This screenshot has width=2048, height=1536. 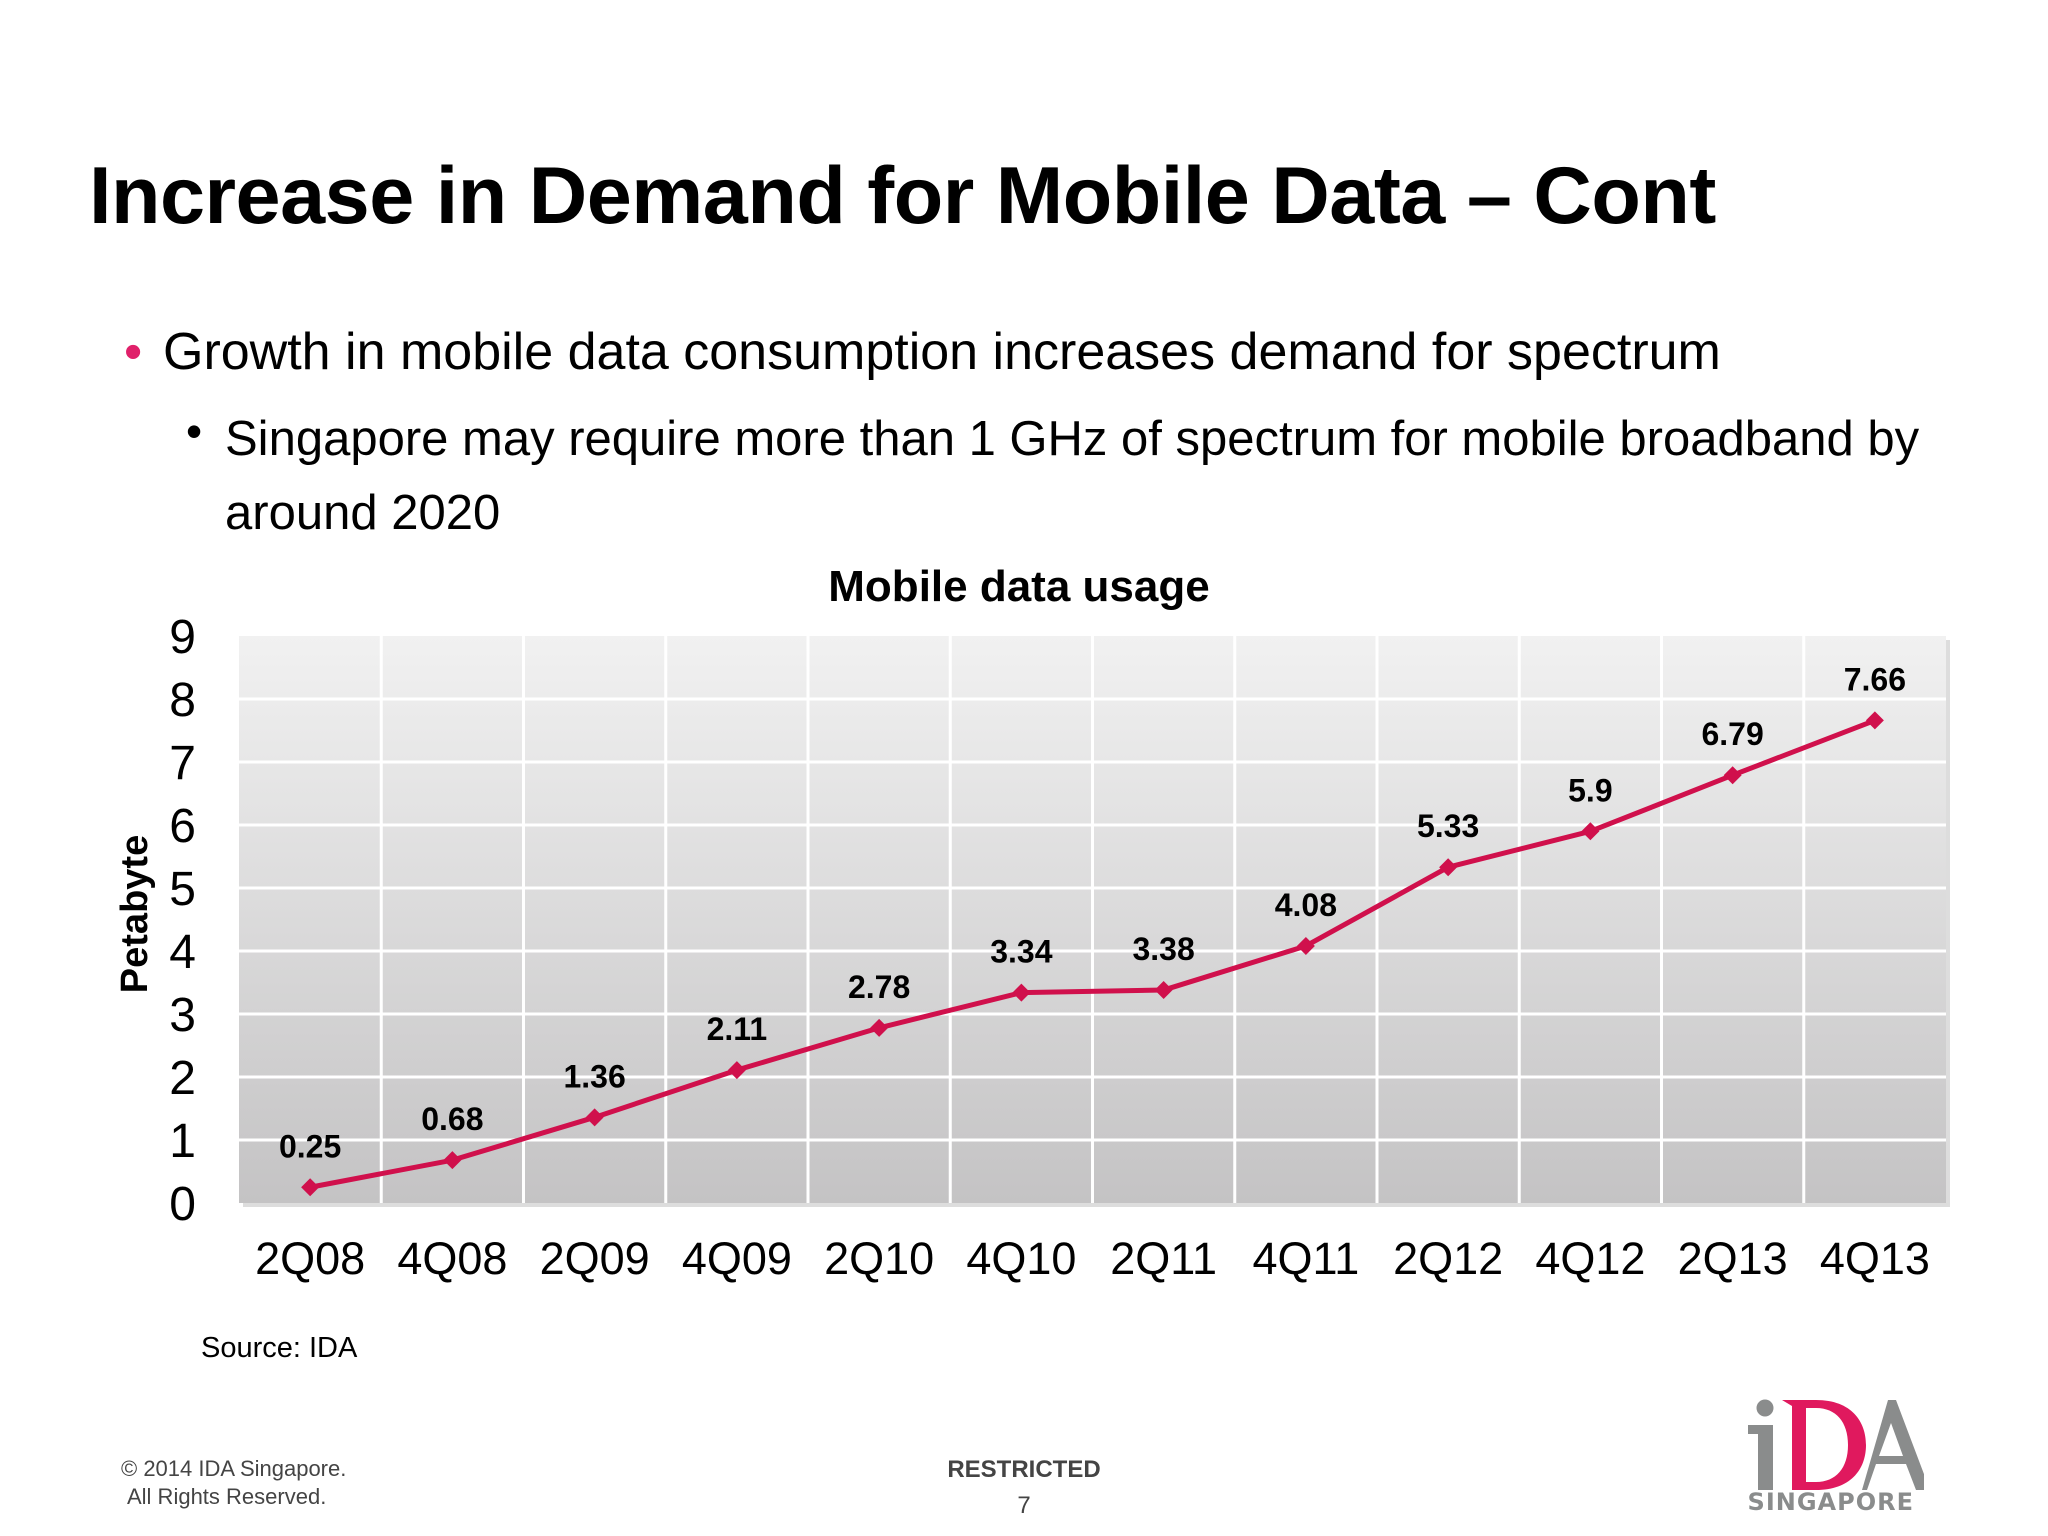 I want to click on data-label: 1.36, so click(x=594, y=1076).